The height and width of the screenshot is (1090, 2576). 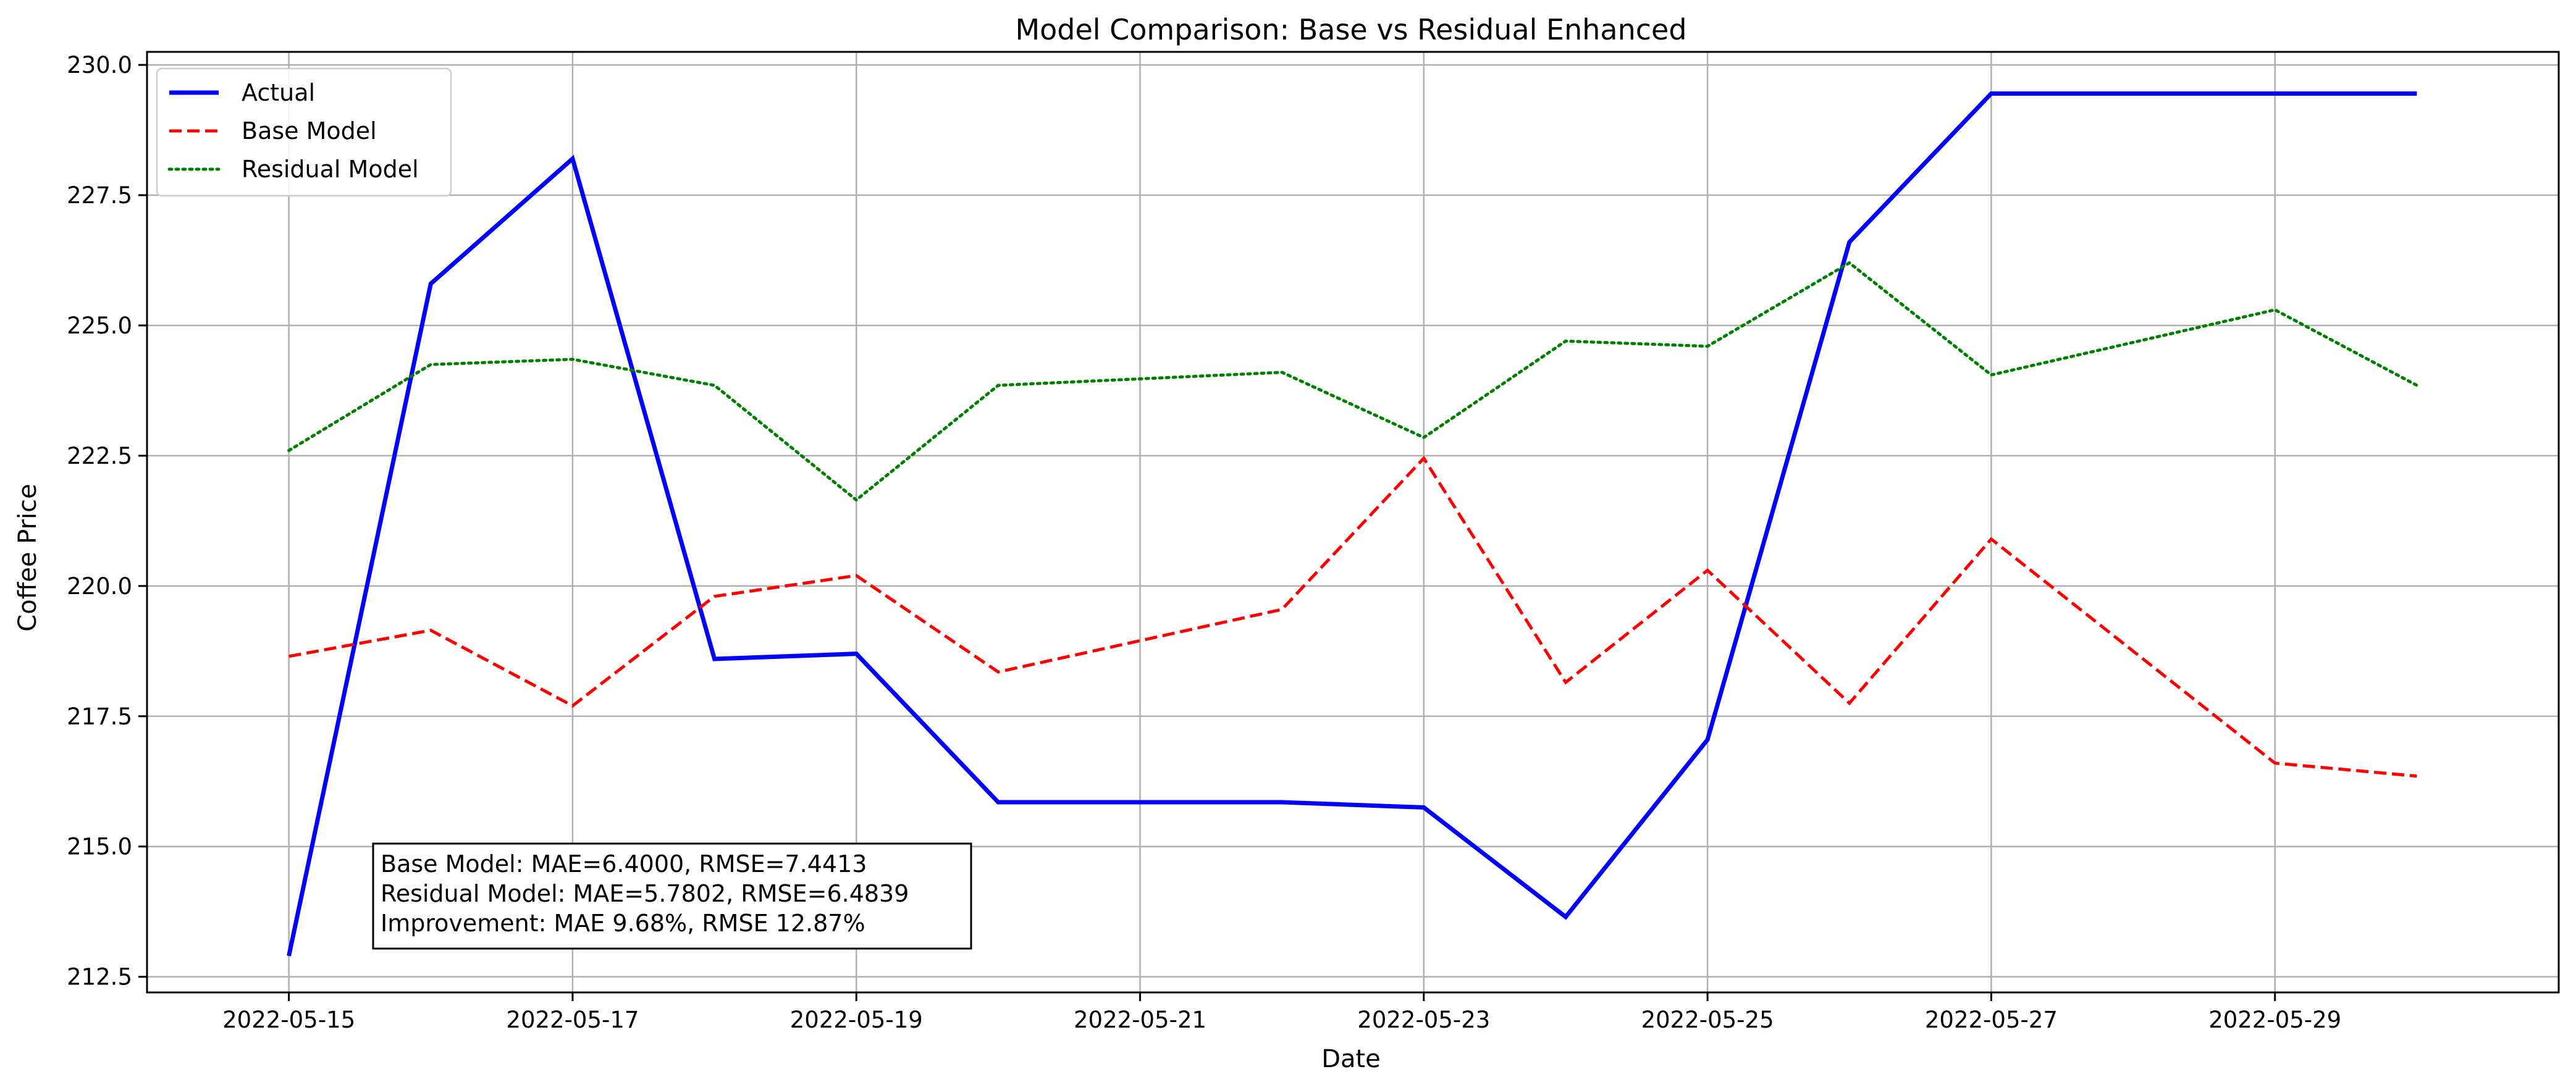 I want to click on legend-label: Base Model, so click(x=309, y=131).